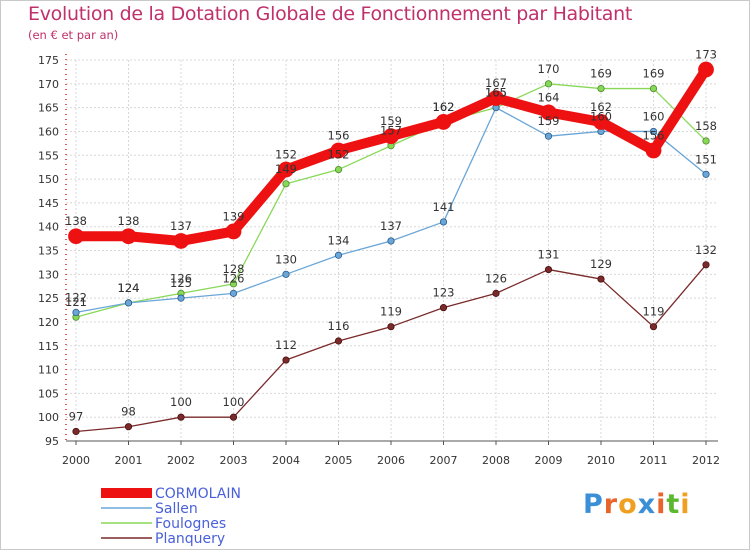  I want to click on x-tick-label: 2009, so click(549, 460).